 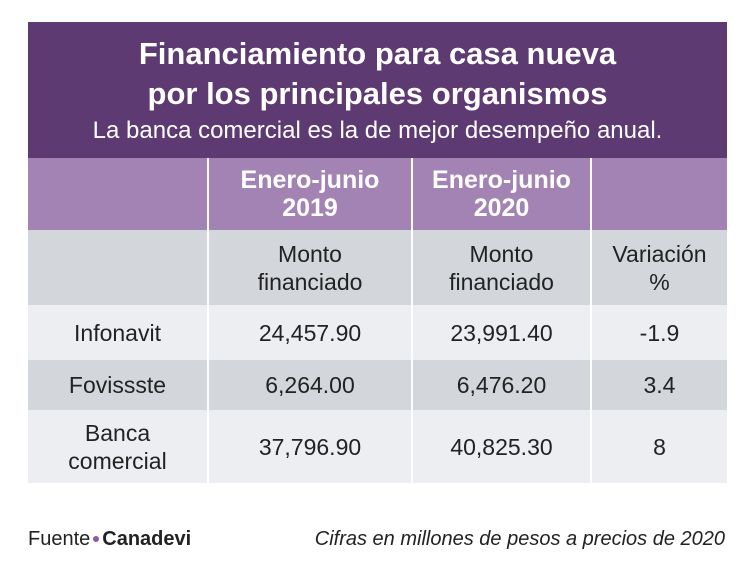 I want to click on cell-text: 6,264.00, so click(x=310, y=385).